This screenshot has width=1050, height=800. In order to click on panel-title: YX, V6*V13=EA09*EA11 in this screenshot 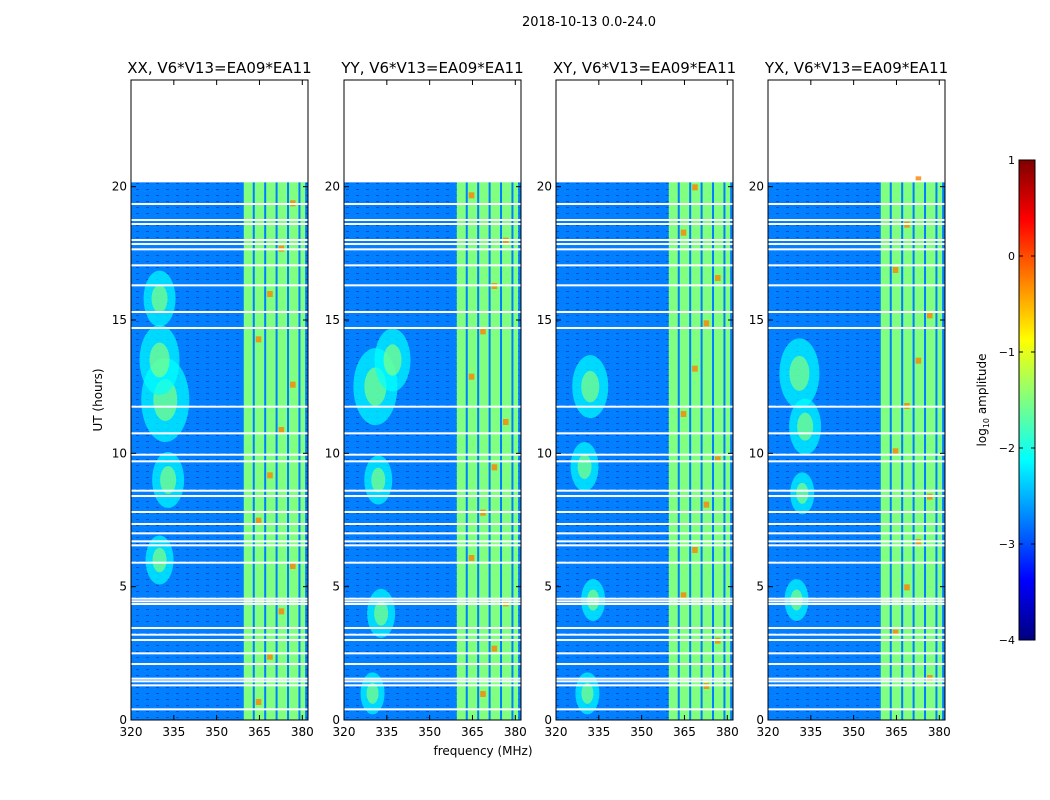, I will do `click(856, 68)`.